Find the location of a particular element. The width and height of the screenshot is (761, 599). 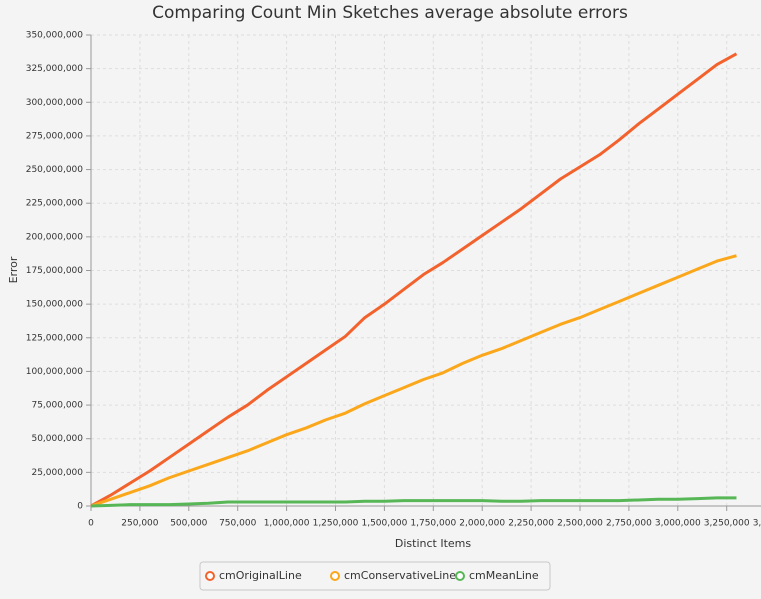

y-tick-label: 125,000,000 is located at coordinates (55, 338).